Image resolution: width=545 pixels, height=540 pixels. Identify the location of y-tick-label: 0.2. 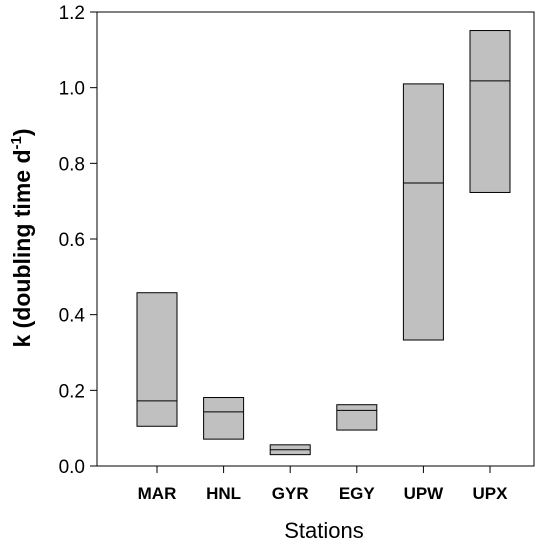
(72, 391).